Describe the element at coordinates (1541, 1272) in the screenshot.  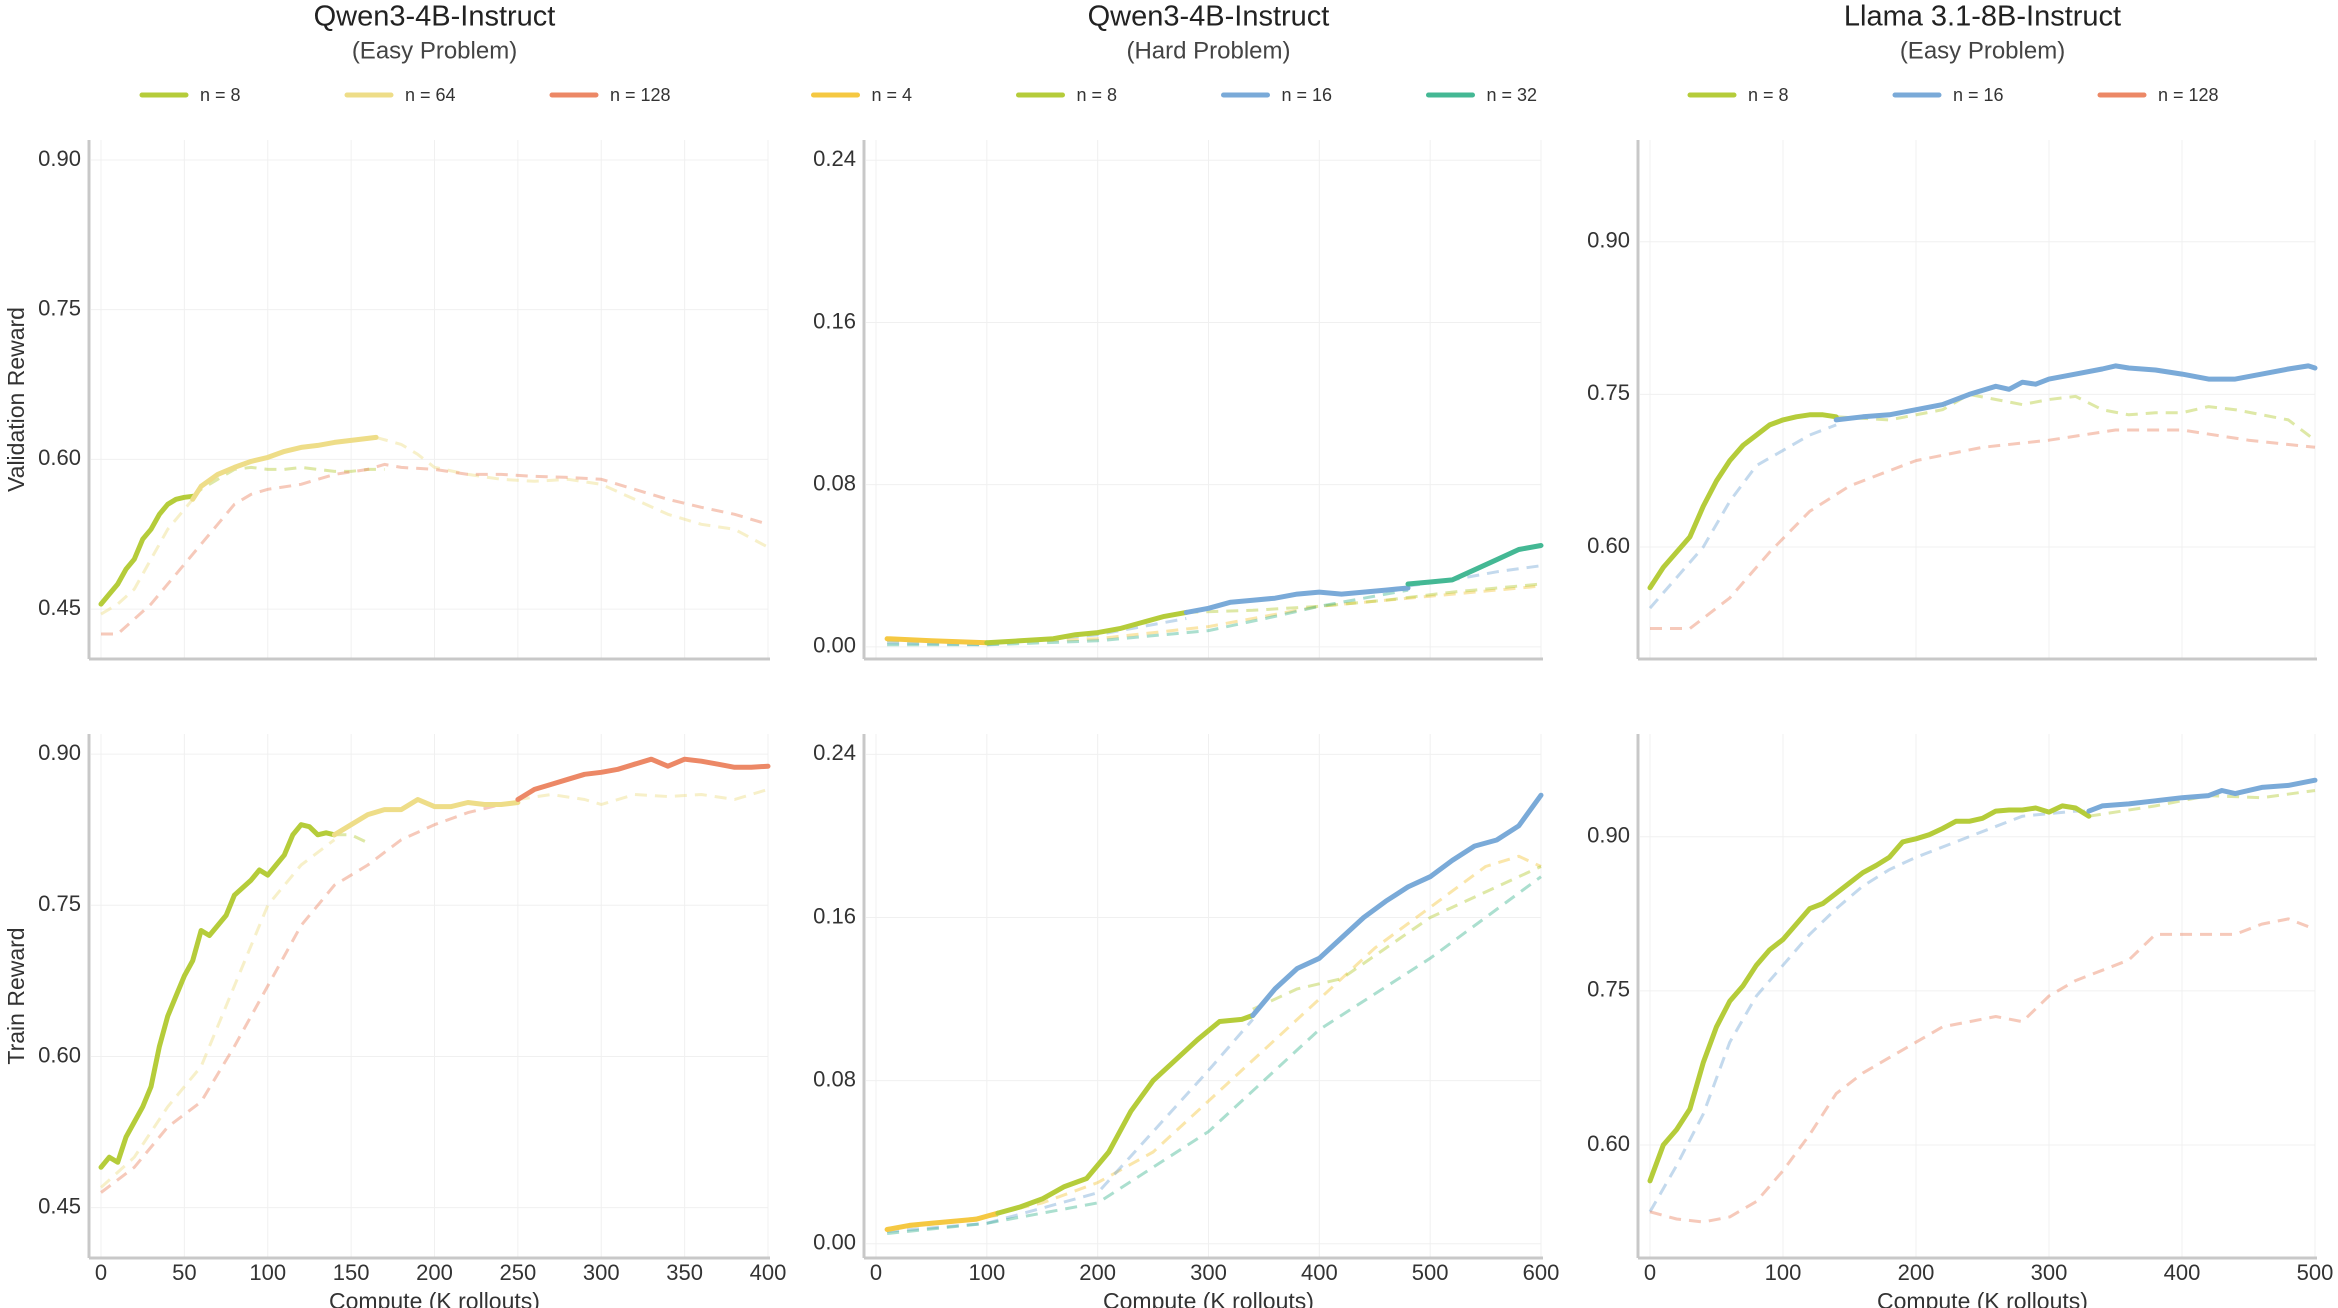
I see `x-tick-label: 600` at that location.